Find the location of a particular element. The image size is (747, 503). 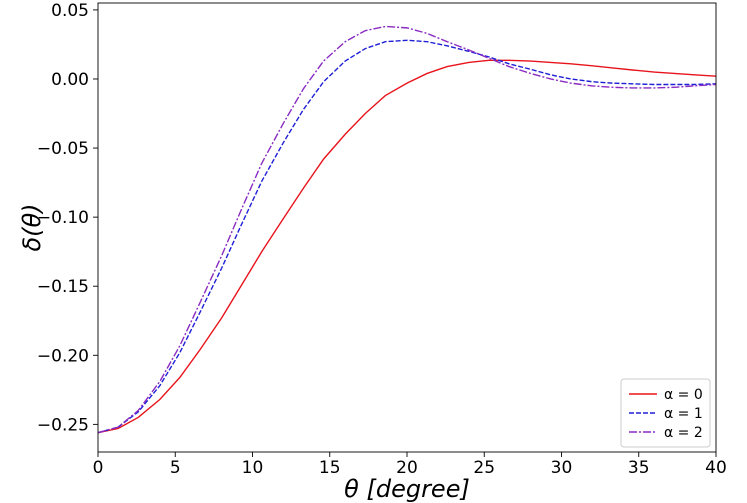

legend-box is located at coordinates (665, 413).